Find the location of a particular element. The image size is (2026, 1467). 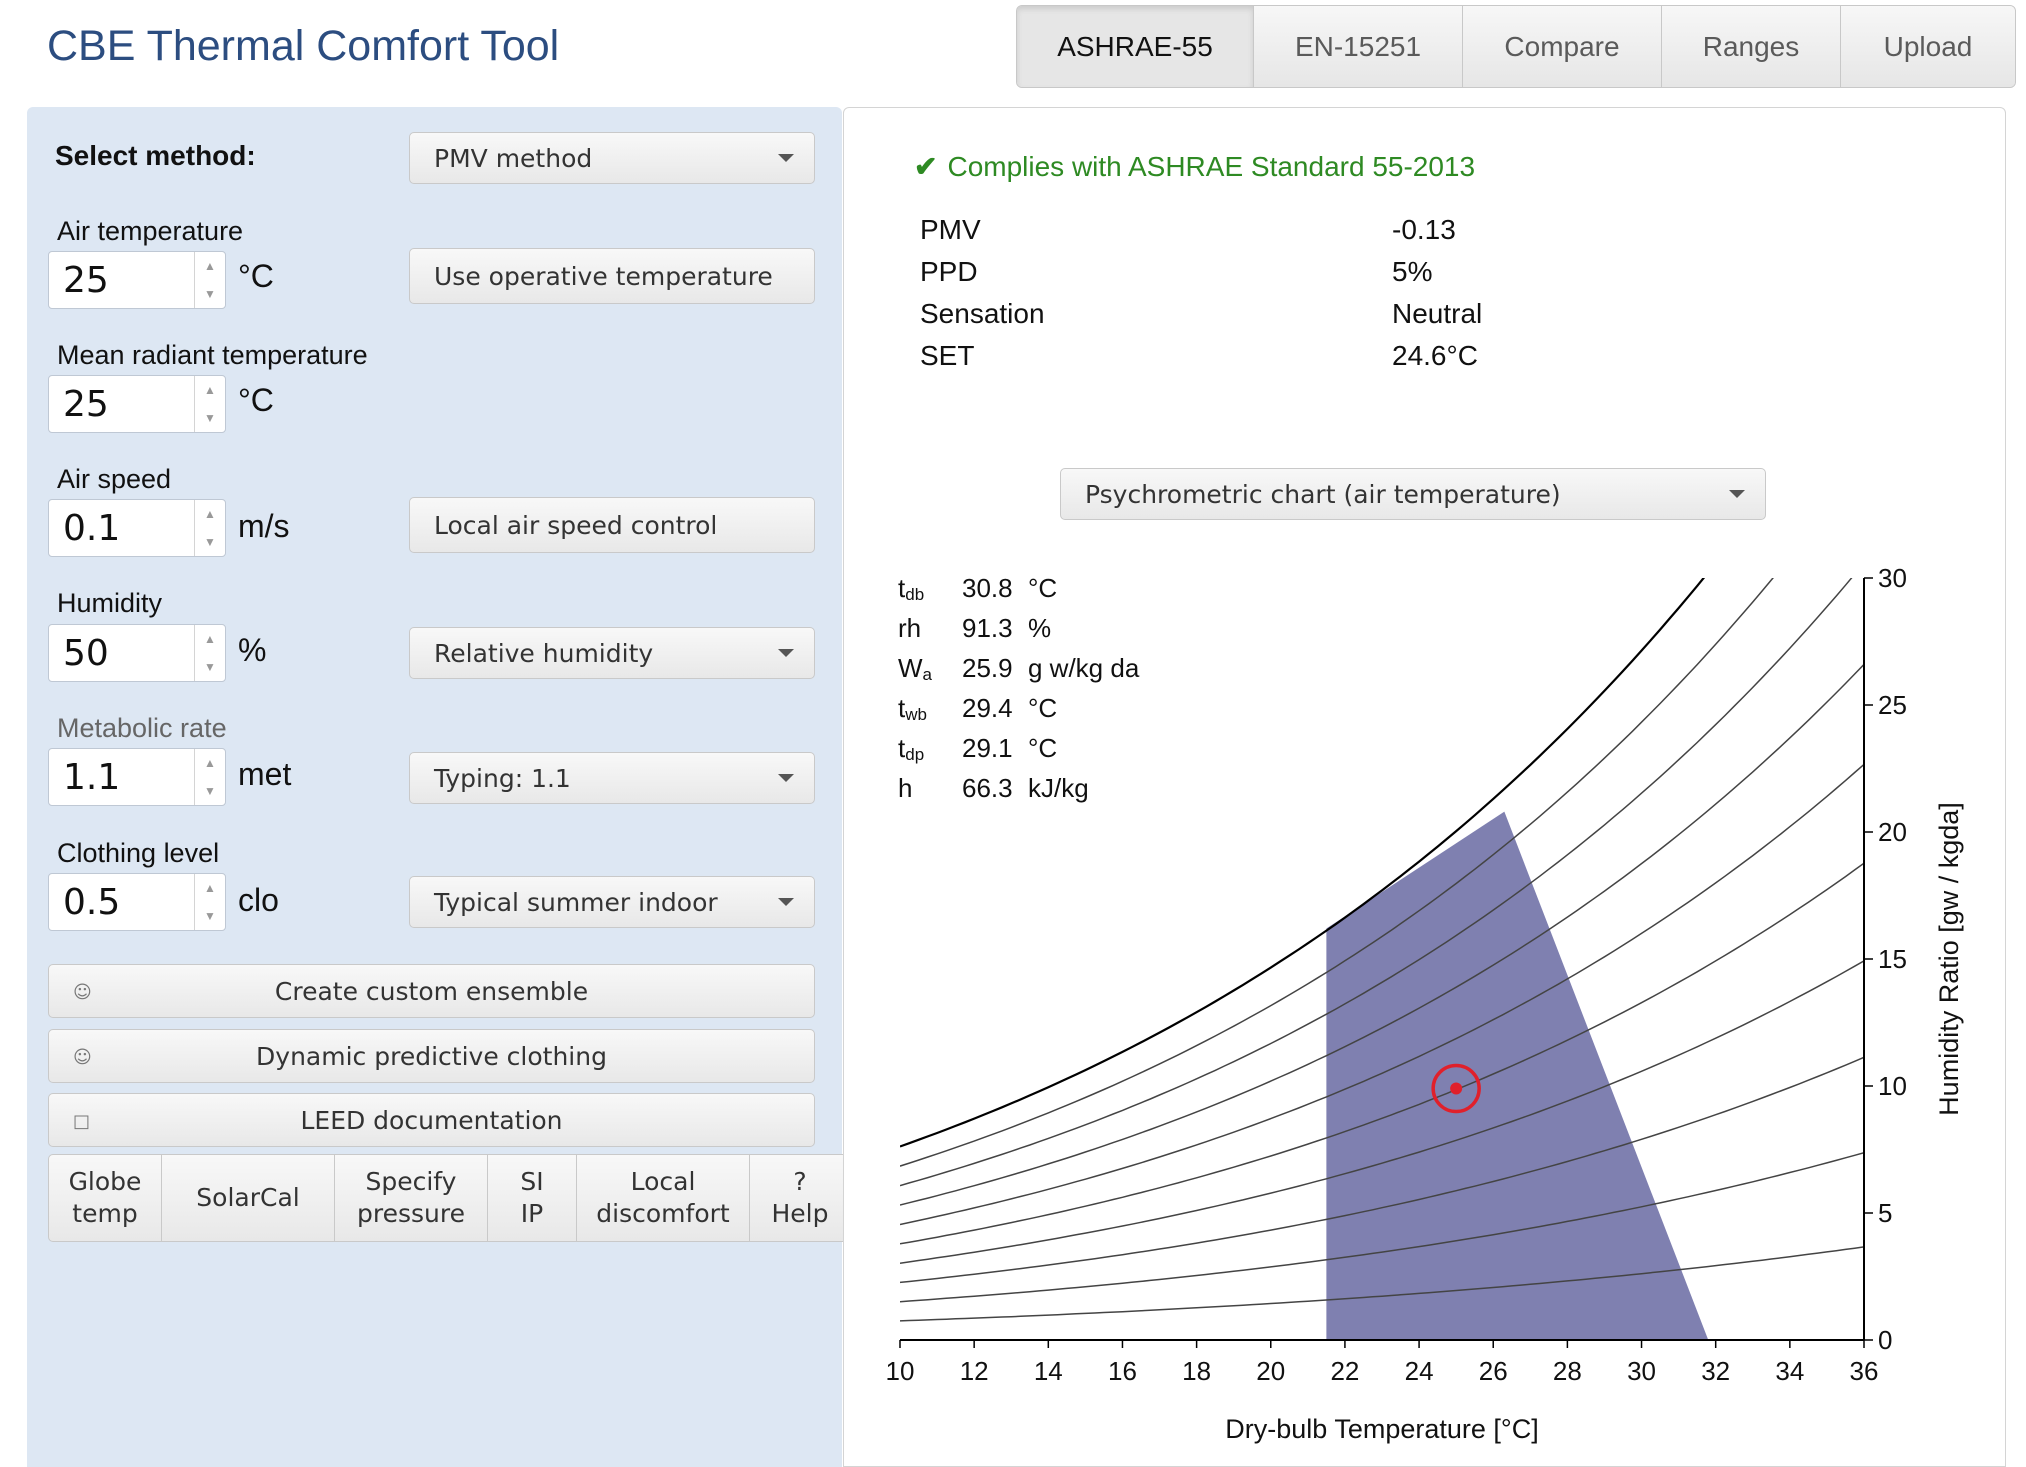

readout-key: tdb is located at coordinates (911, 588).